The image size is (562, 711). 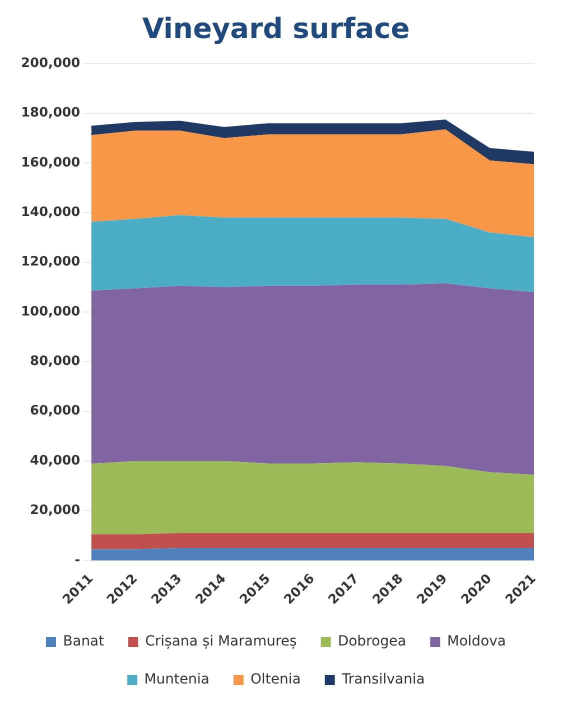 I want to click on y-tick-label: 120,000, so click(x=50, y=262).